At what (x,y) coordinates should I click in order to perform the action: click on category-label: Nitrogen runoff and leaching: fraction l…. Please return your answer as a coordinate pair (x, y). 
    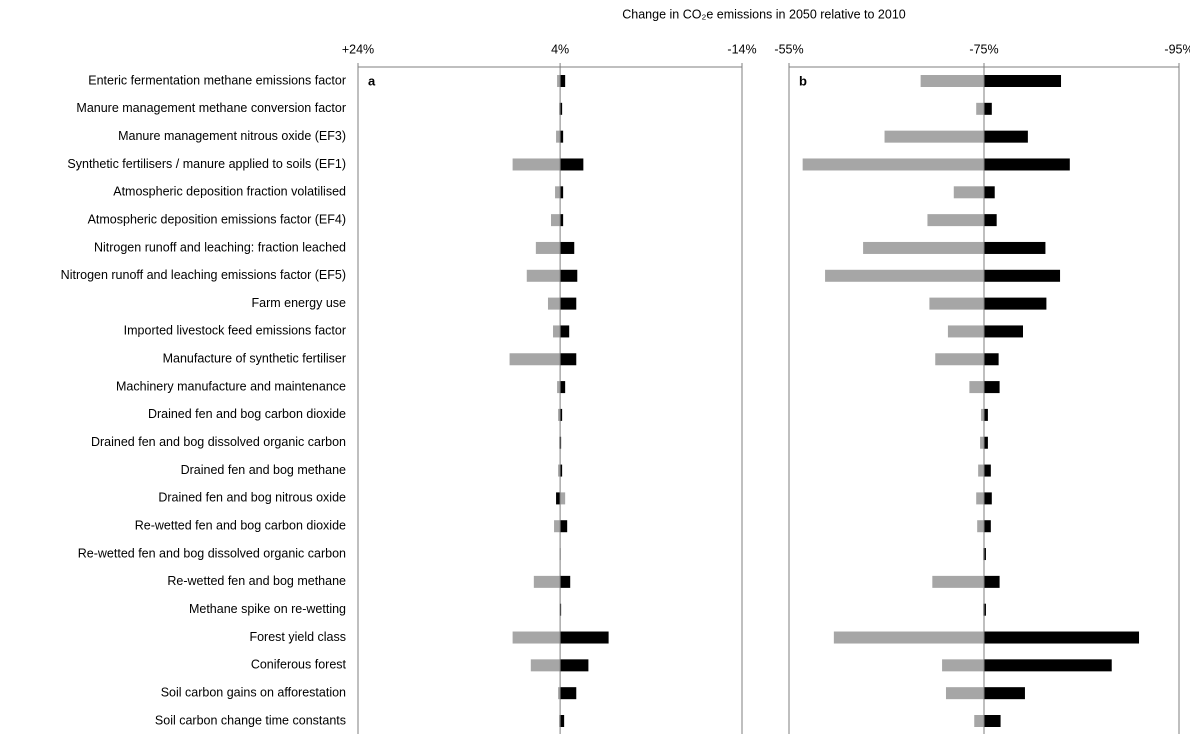
    Looking at the image, I should click on (220, 247).